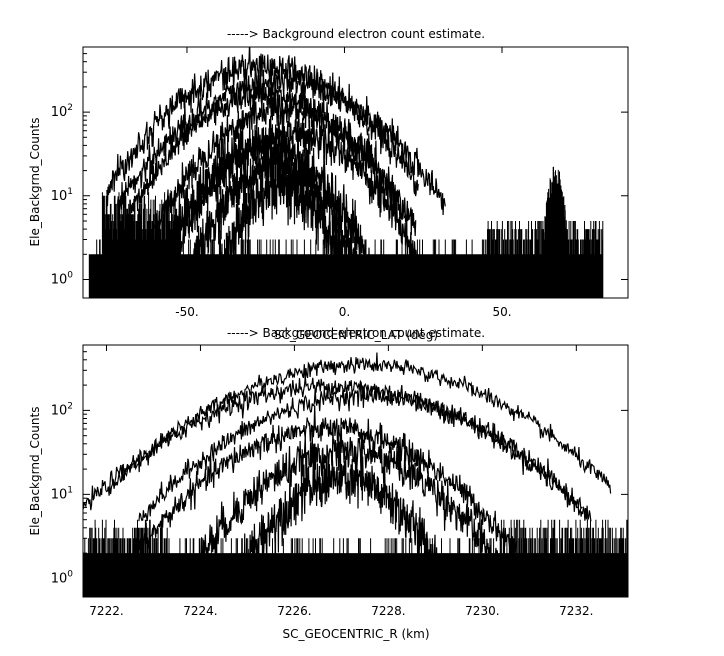  I want to click on x-tick-label: 0., so click(344, 312).